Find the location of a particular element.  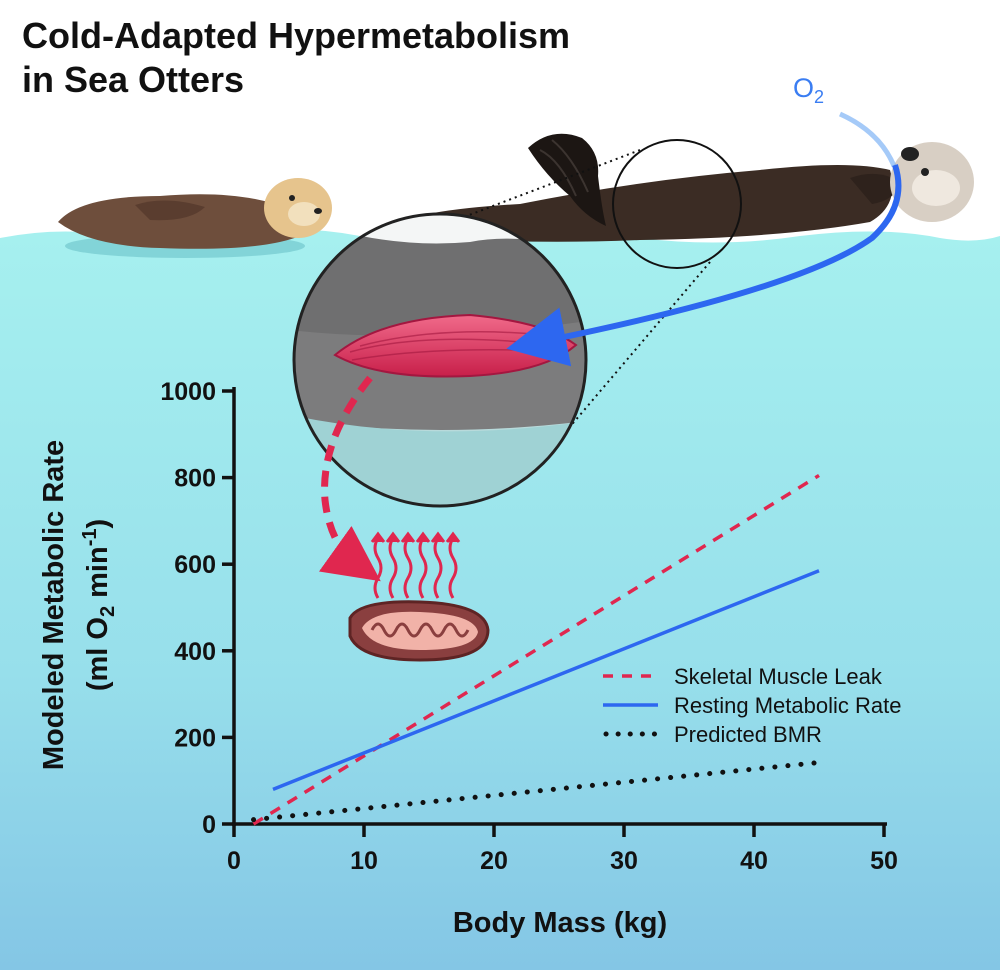

x-axis-ticks: 0 10 20 30 40 50 is located at coordinates (562, 849).